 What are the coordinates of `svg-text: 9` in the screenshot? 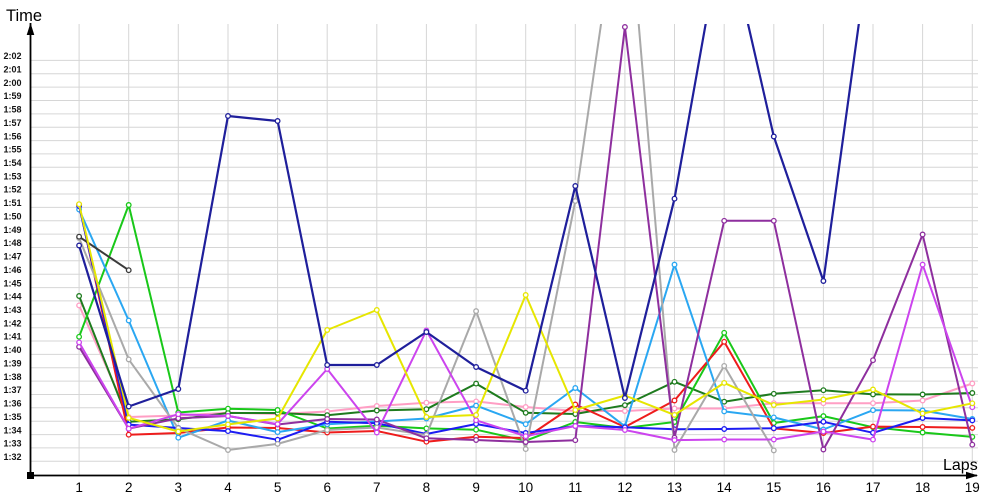 It's located at (476, 487).